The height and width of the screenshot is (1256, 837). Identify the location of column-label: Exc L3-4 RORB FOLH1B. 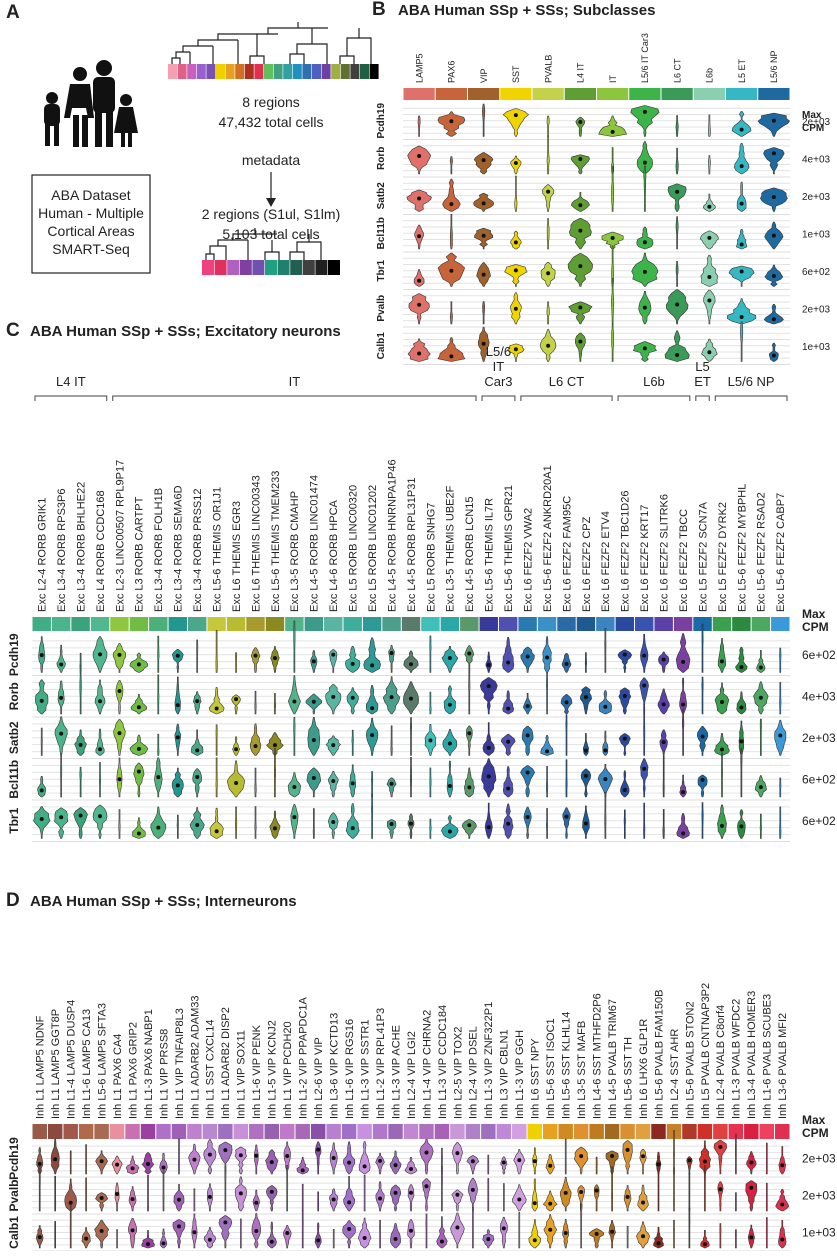
(159, 550).